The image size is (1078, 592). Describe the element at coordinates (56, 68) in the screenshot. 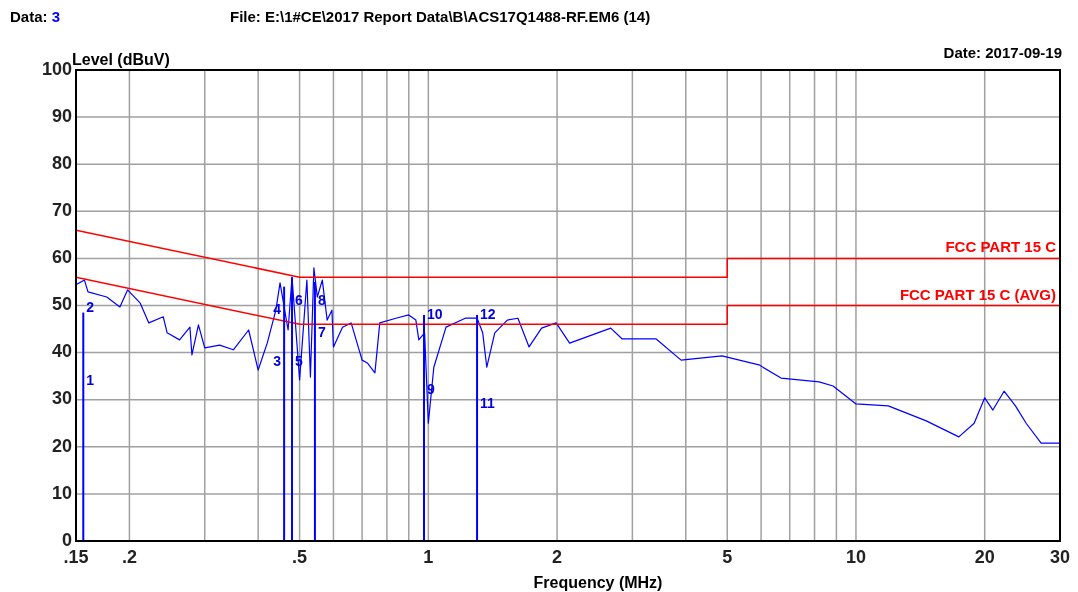

I see `y-tick-label: 100` at that location.